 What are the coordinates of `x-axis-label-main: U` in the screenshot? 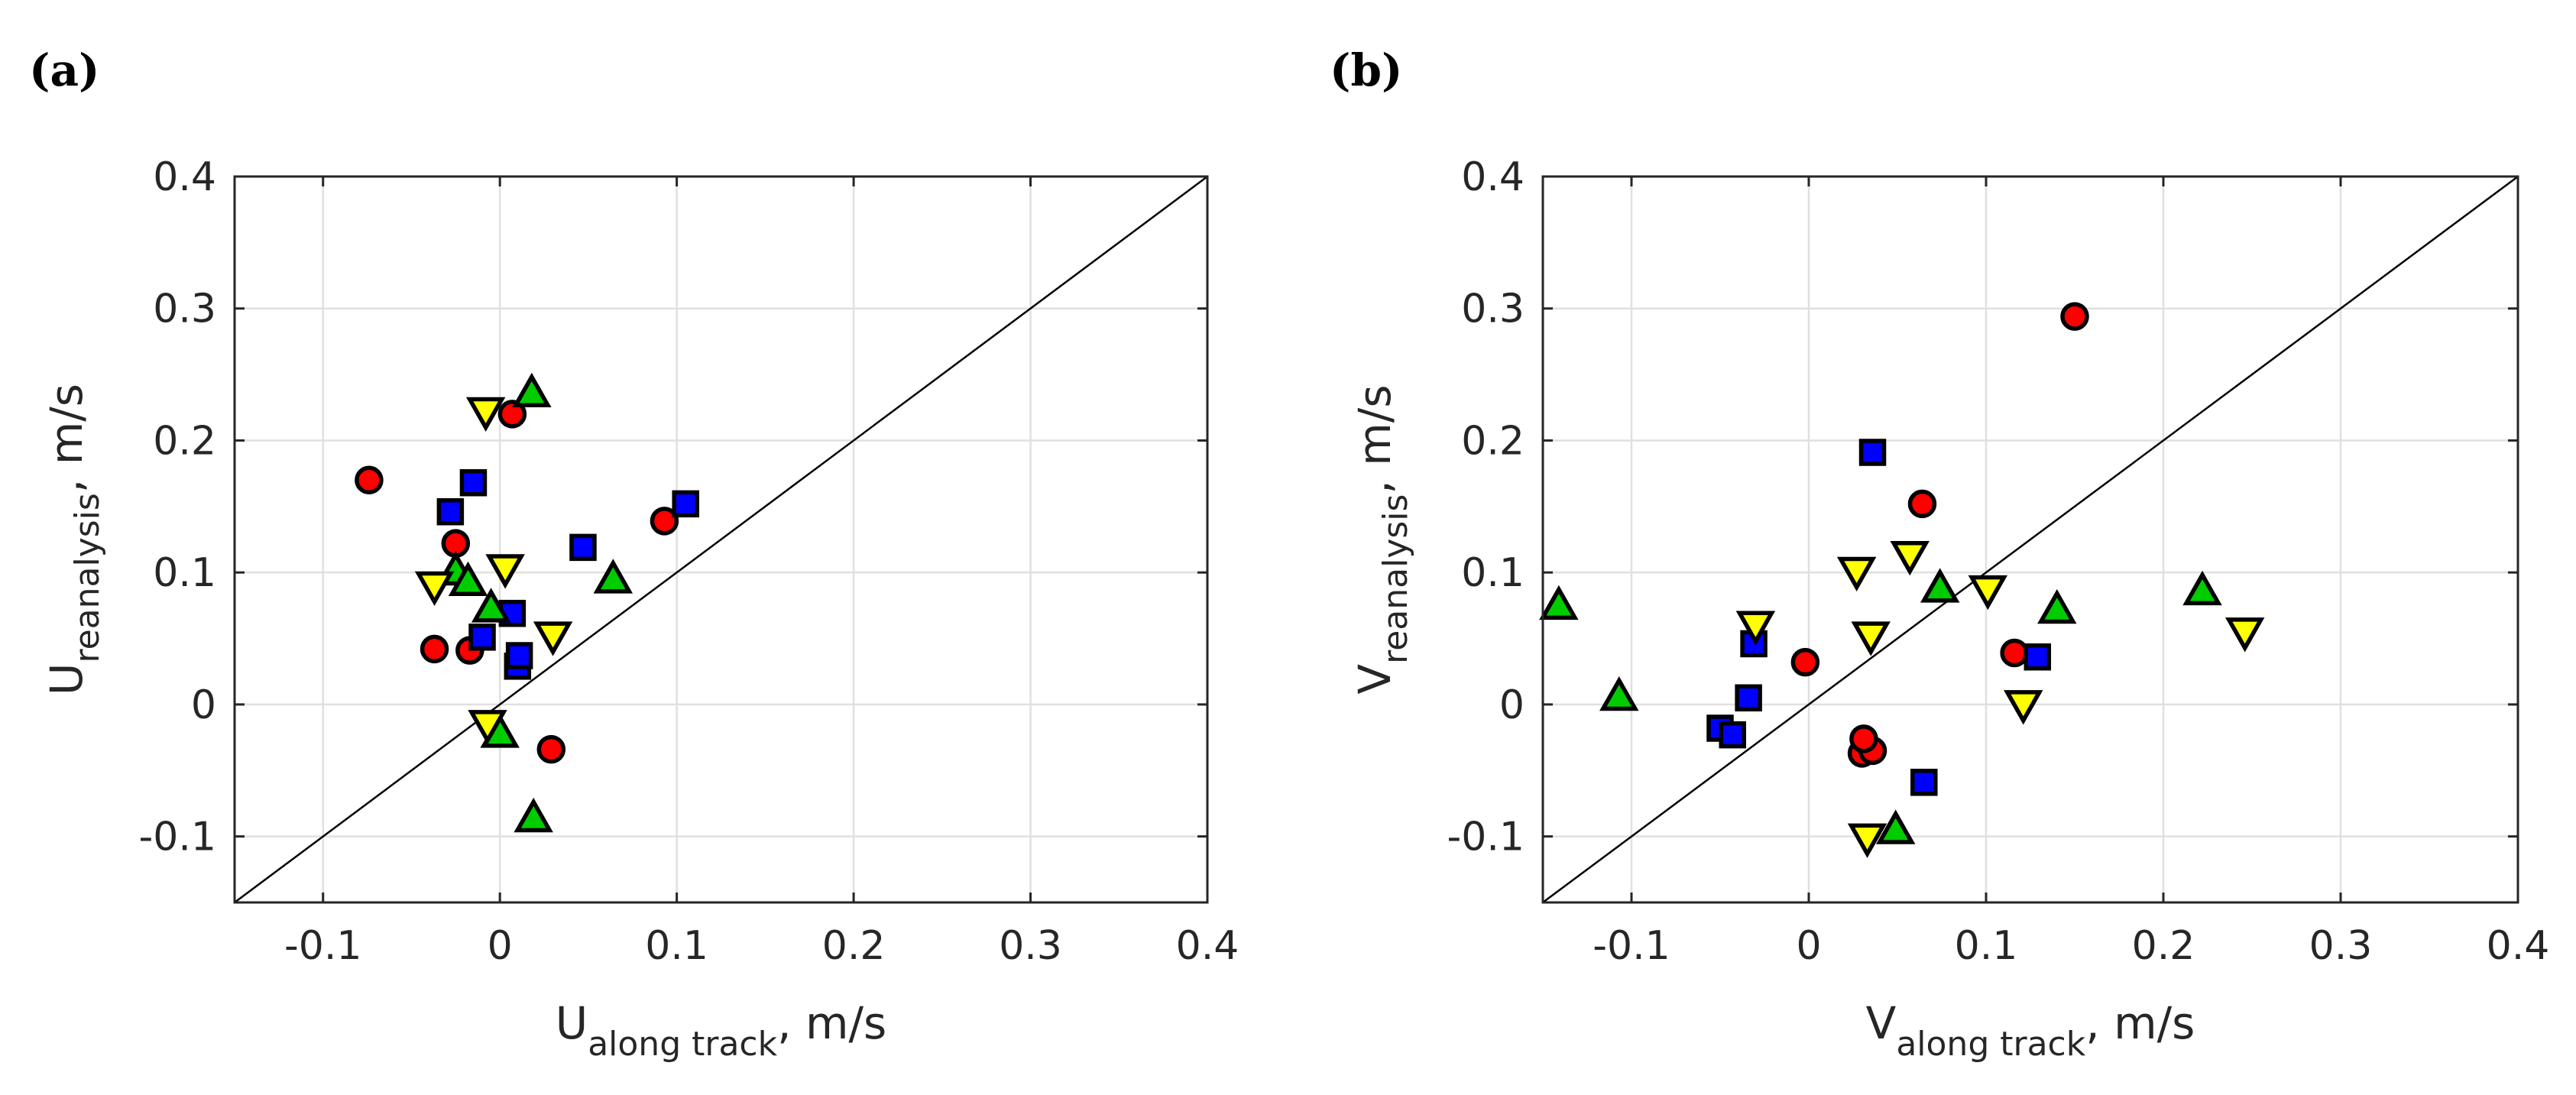 It's located at (572, 1023).